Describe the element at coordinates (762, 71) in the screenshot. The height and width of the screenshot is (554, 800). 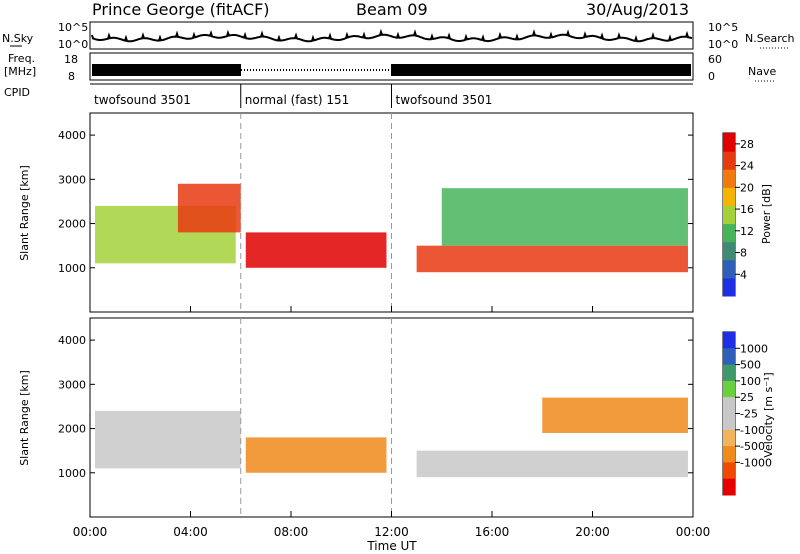
I see `nave-label: Nave` at that location.